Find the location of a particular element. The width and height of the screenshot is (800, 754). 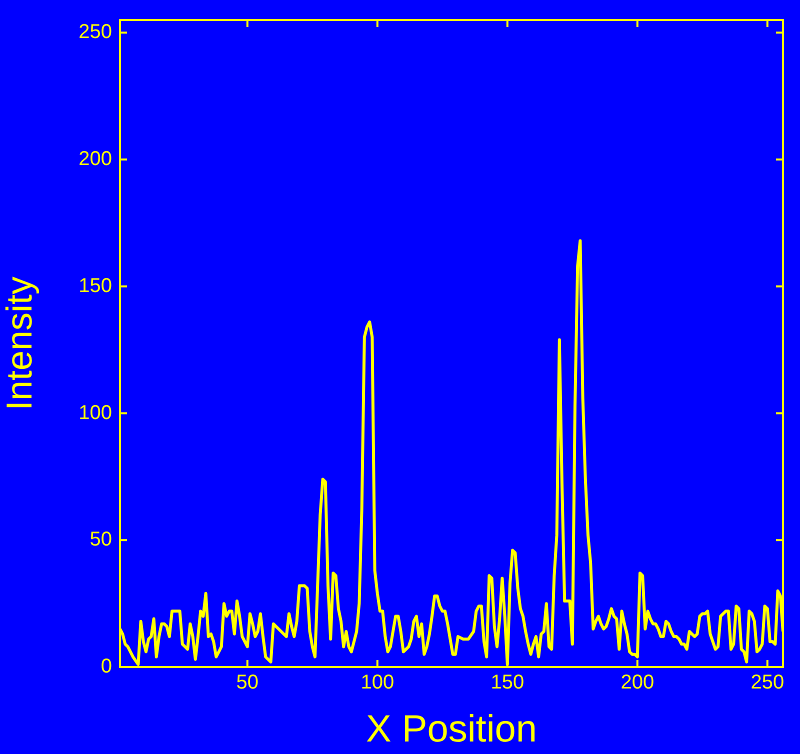

y-tick-label: 50 is located at coordinates (101, 539).